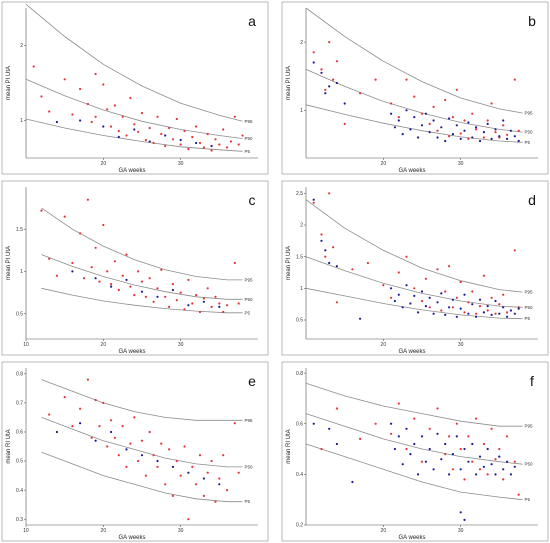 The image size is (550, 543). What do you see at coordinates (134, 108) in the screenshot?
I see `curve-p50` at bounding box center [134, 108].